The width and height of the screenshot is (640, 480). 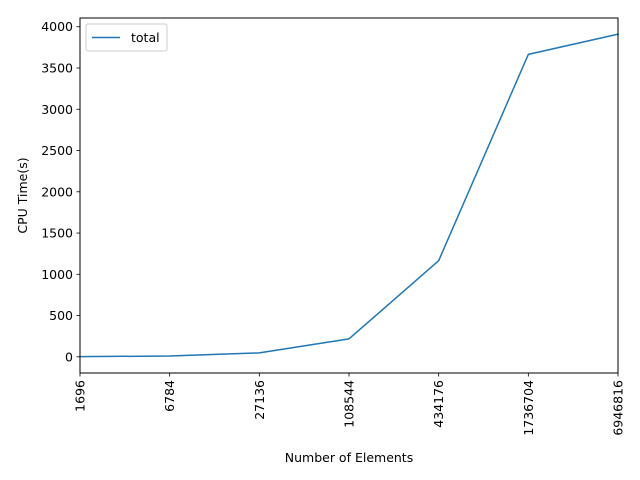 I want to click on x-tick-label: 6784, so click(x=169, y=396).